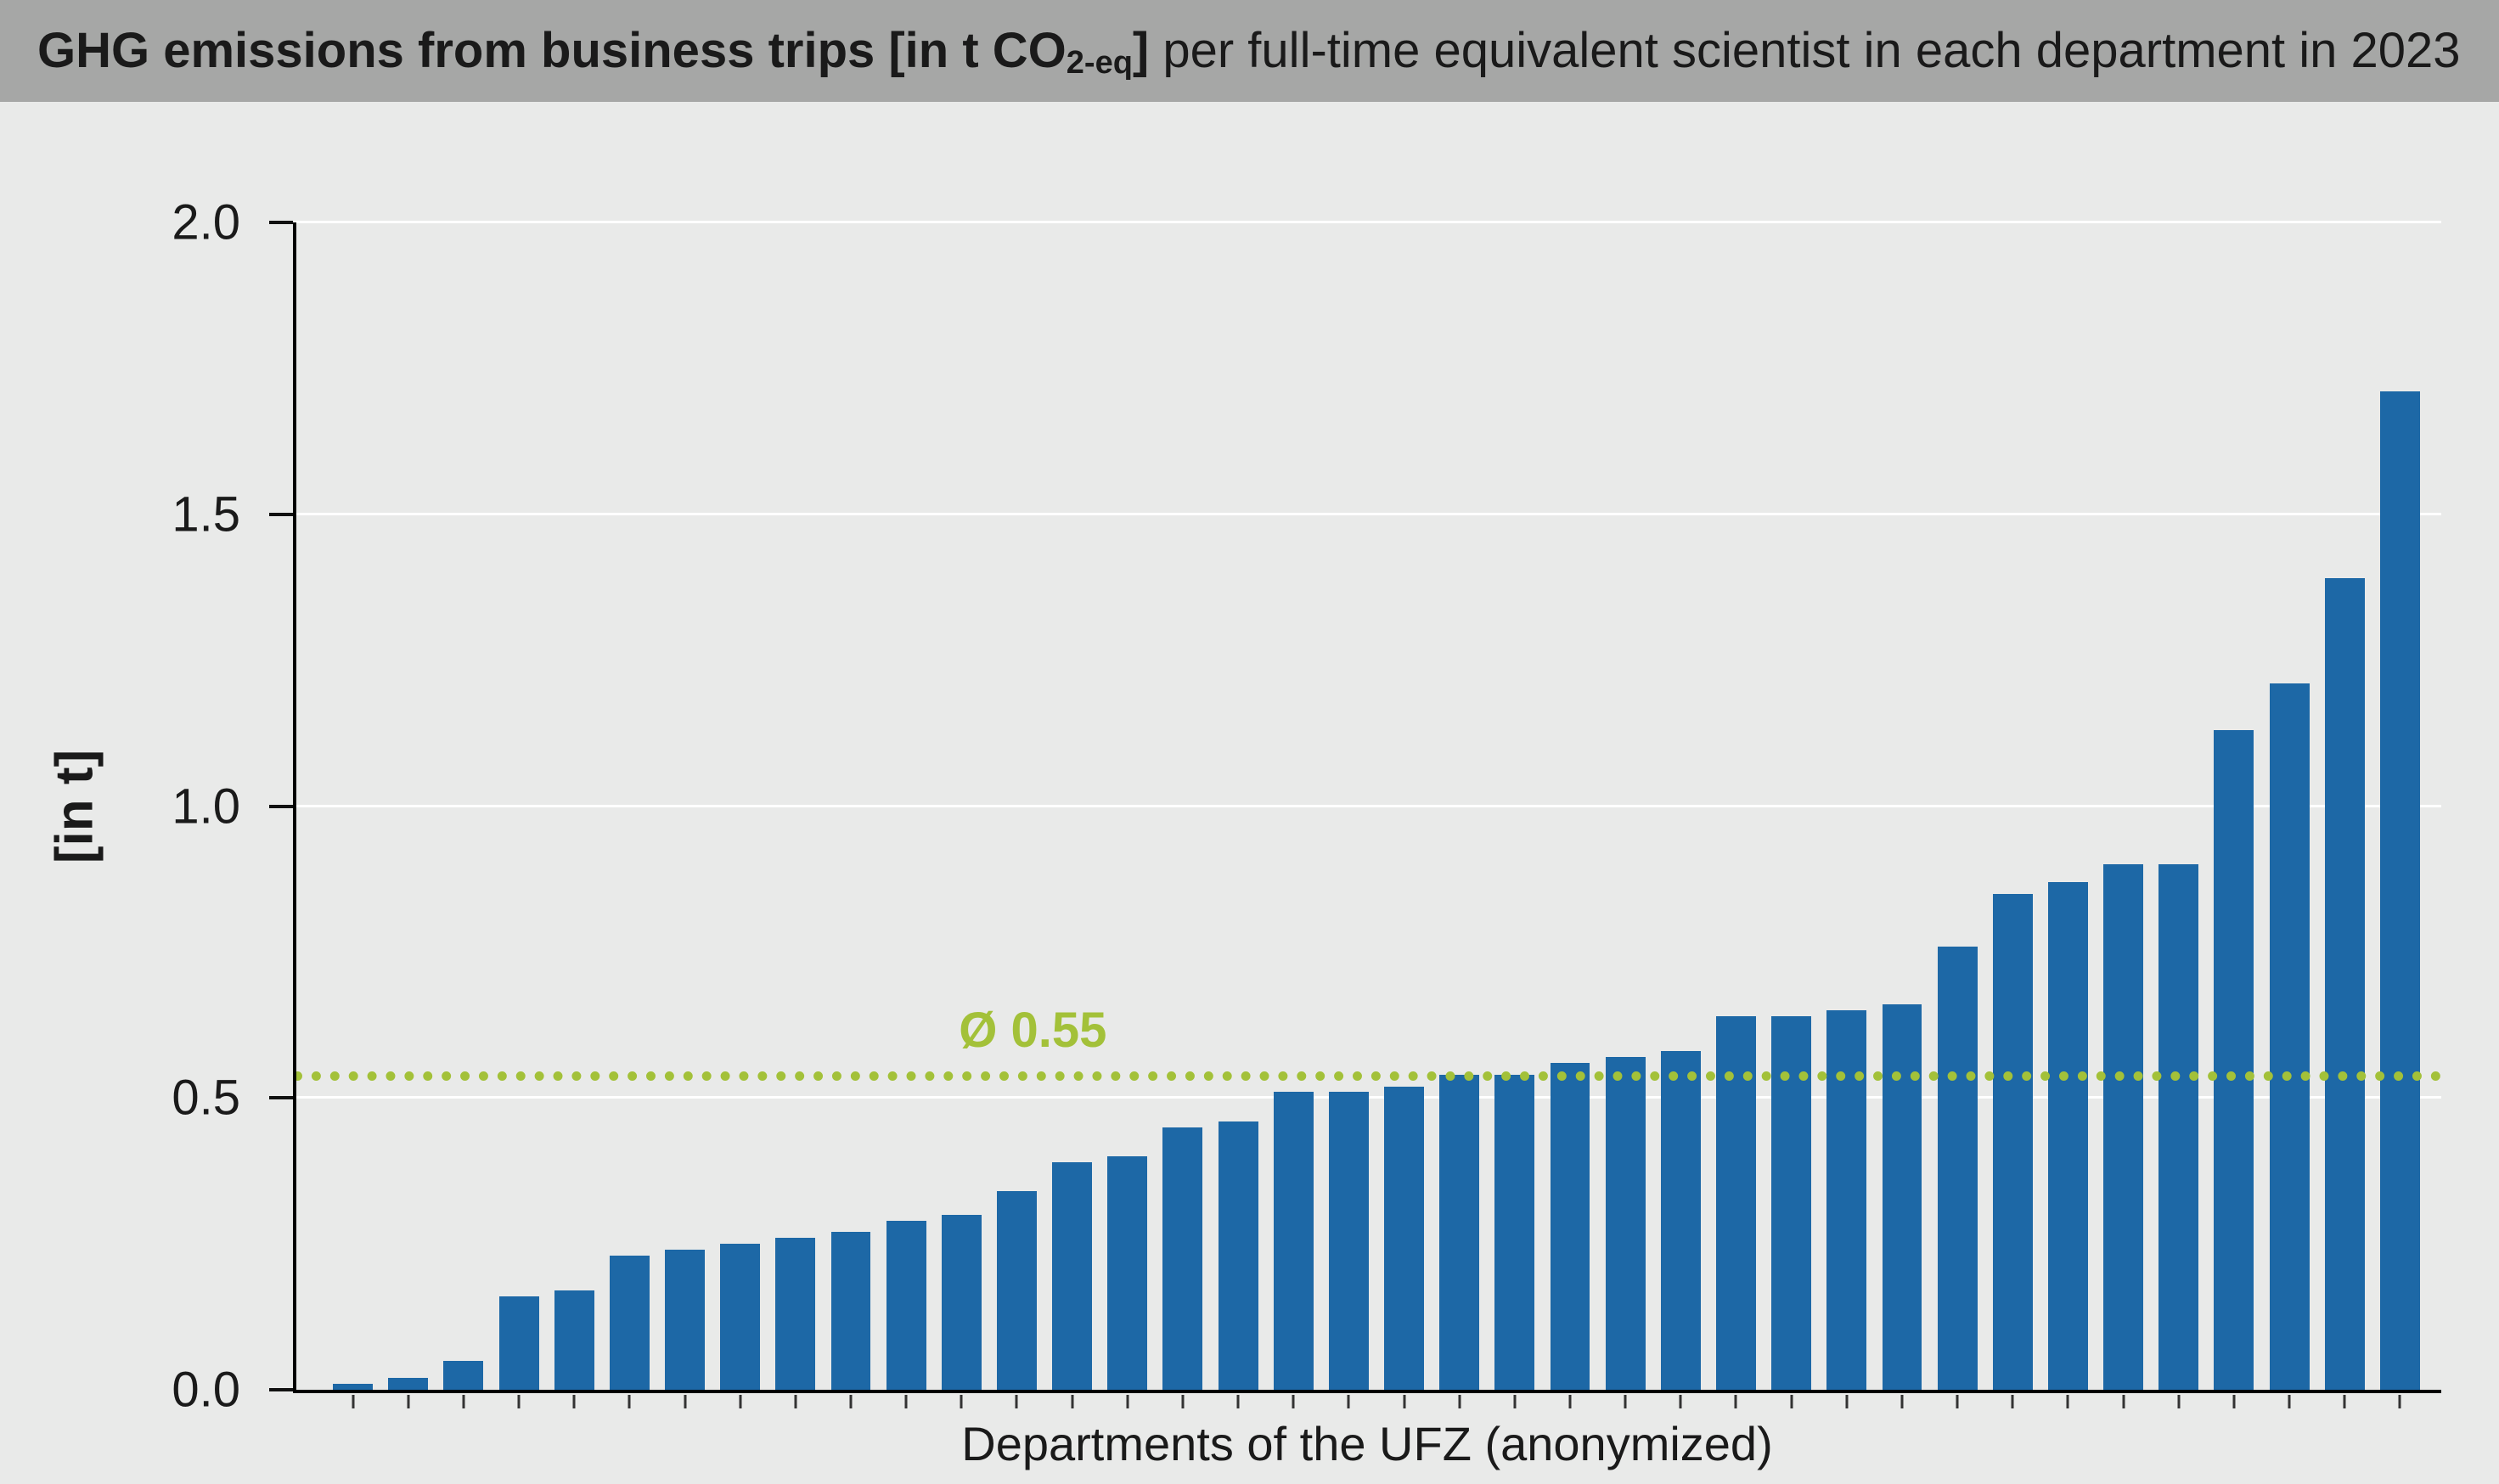 Image resolution: width=2499 pixels, height=1484 pixels. Describe the element at coordinates (1367, 1443) in the screenshot. I see `x-axis-title: Departments of the UFZ (anonymized)` at that location.